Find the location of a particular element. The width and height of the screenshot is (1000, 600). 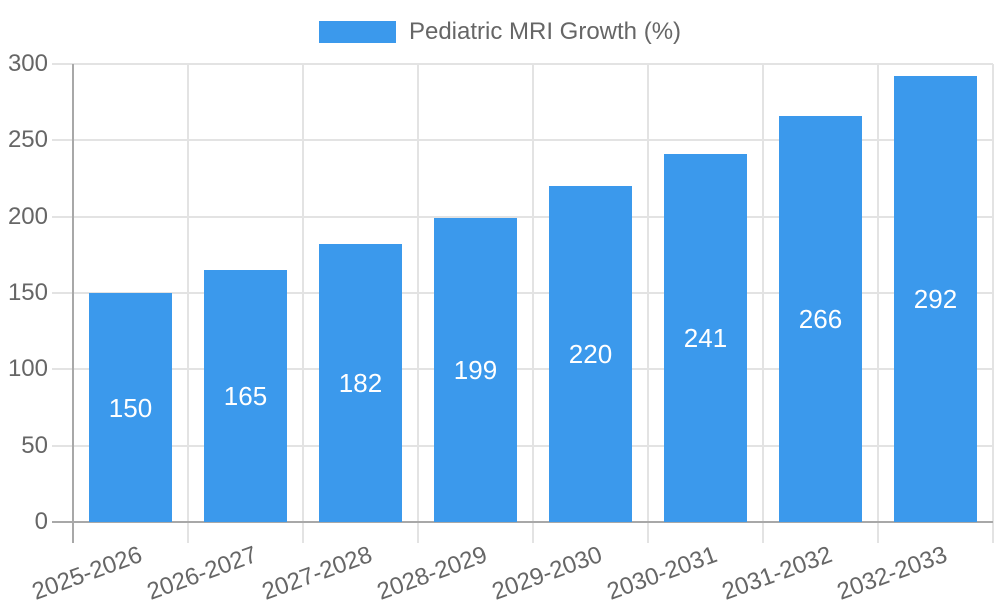

x-axis-tick-label: 2029-2030 is located at coordinates (547, 570).